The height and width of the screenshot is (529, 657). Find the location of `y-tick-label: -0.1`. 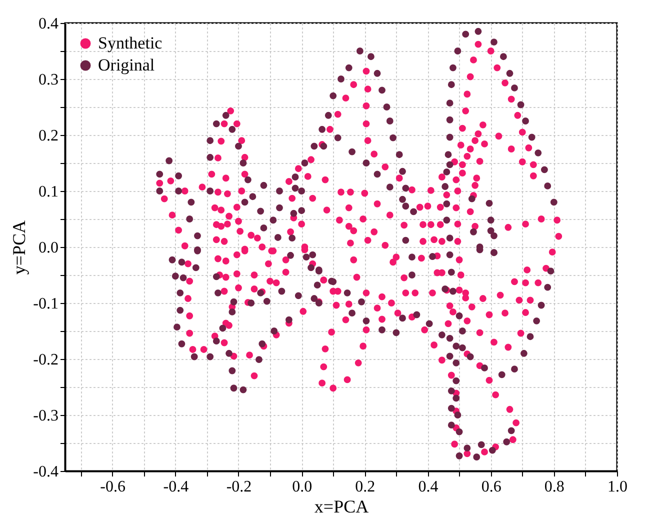

y-tick-label: -0.1 is located at coordinates (45, 304).